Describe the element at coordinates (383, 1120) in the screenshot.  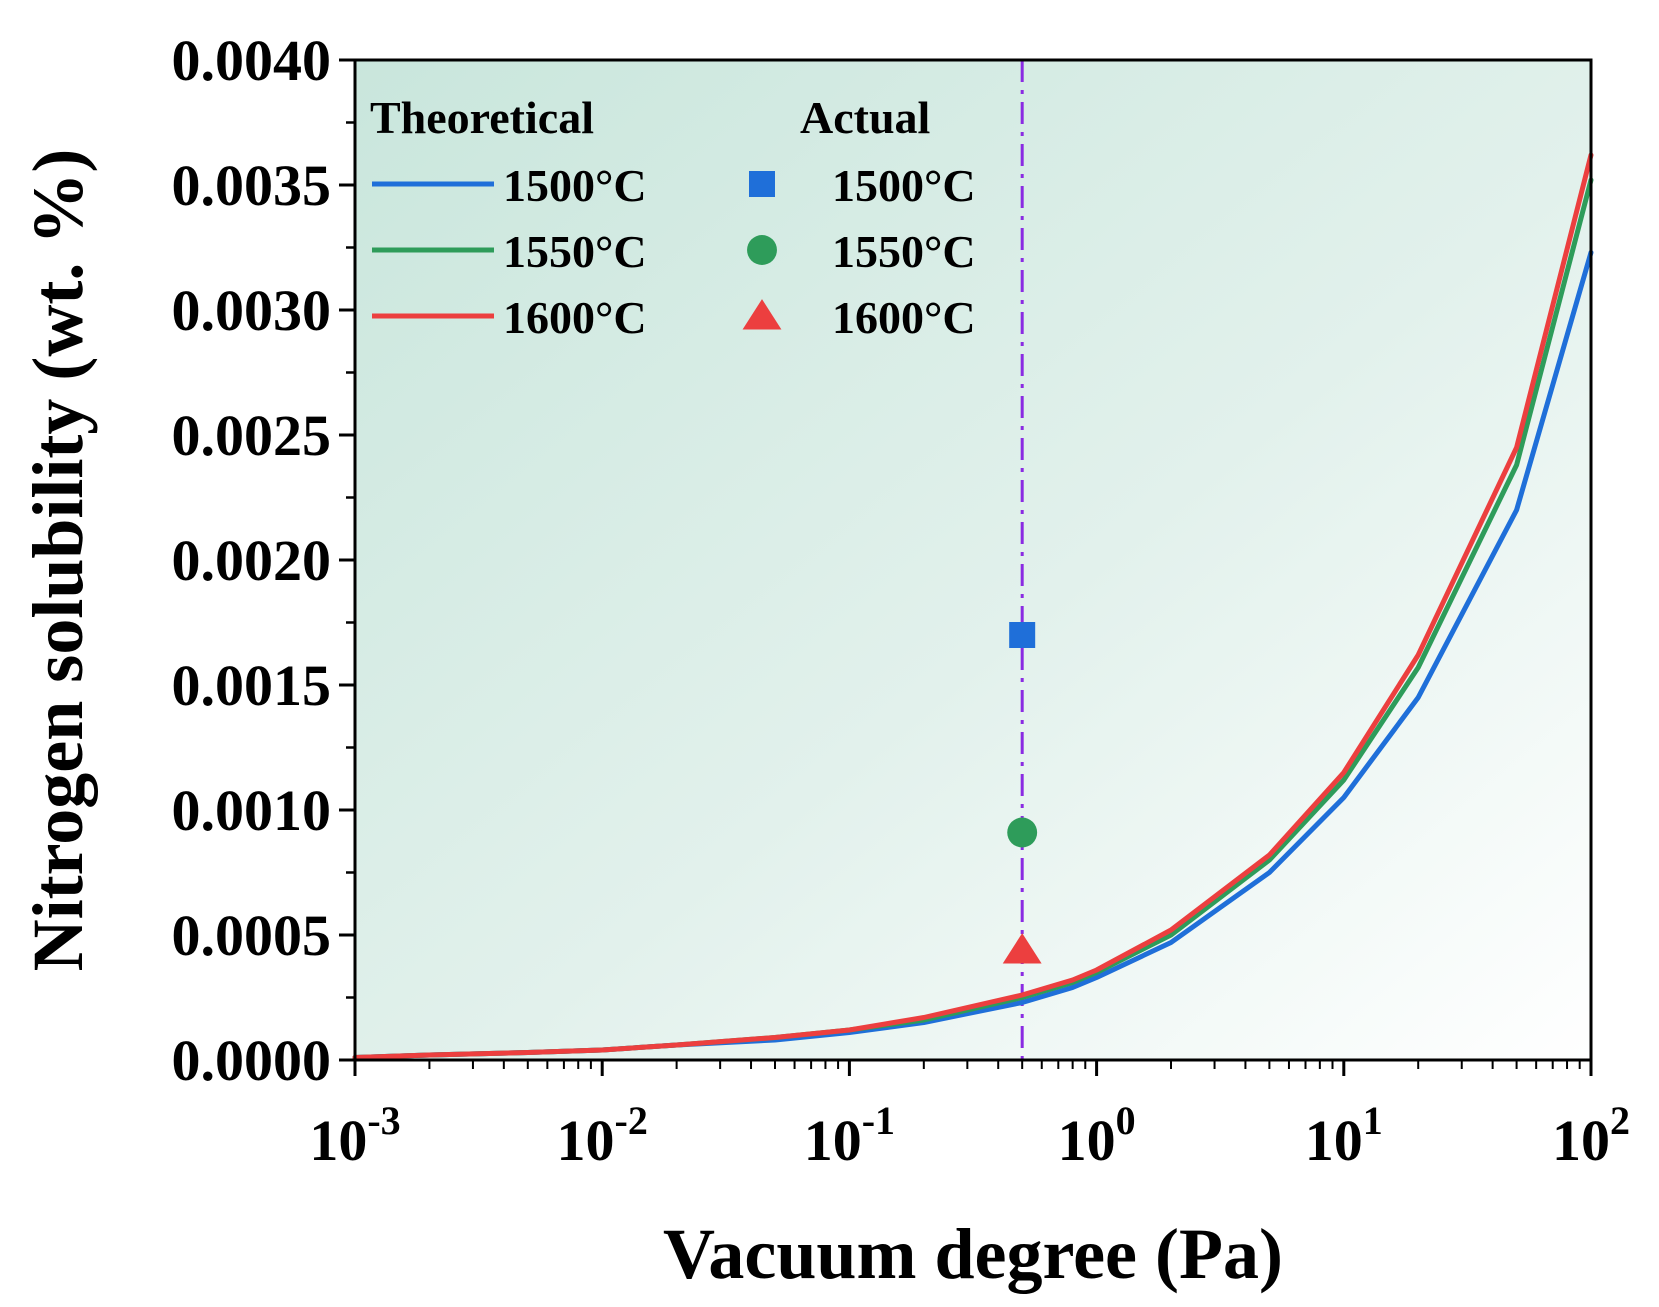
I see `x-tick-exponent: -3` at that location.